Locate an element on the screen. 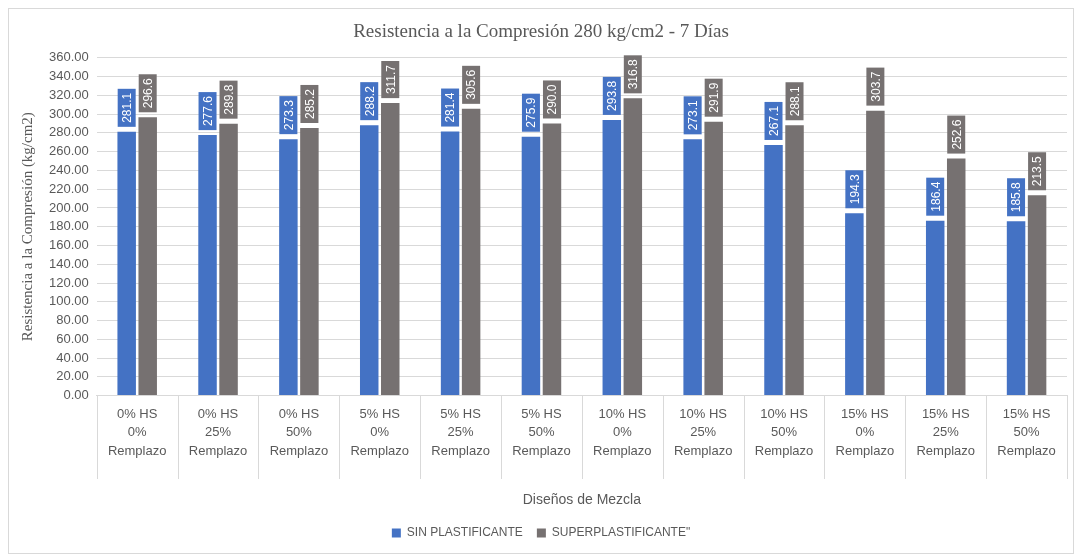 The width and height of the screenshot is (1078, 556). data-label: 311.7 is located at coordinates (390, 79).